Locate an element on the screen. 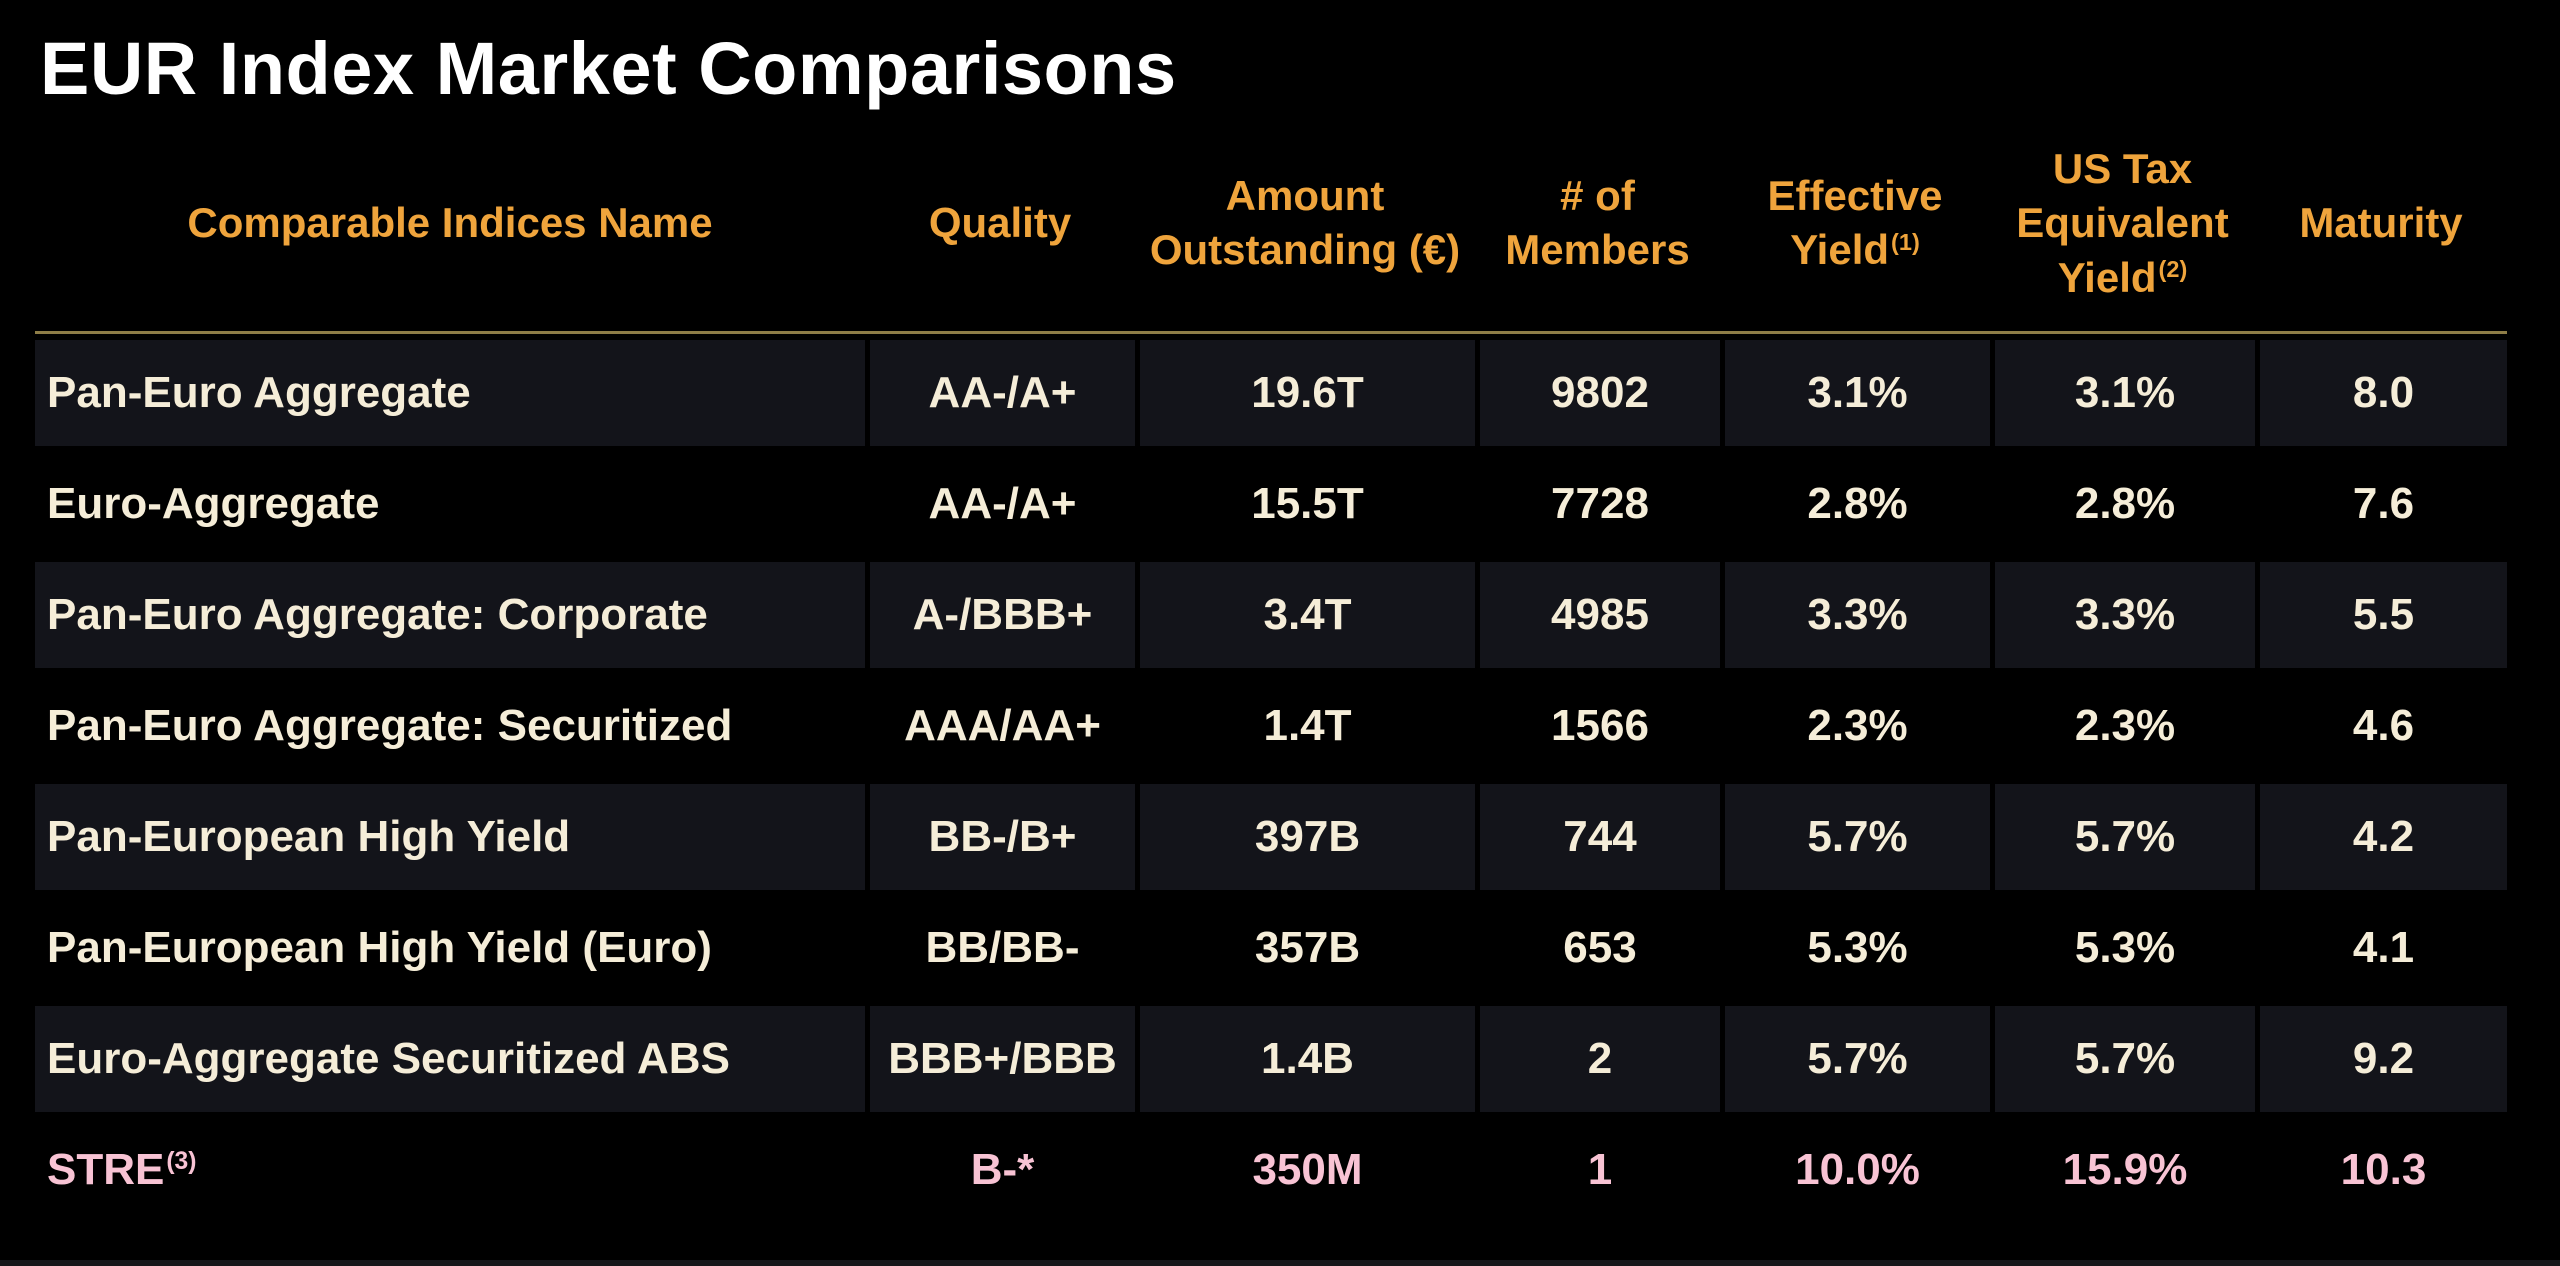  cell-text: BB/BB- is located at coordinates (1002, 948).